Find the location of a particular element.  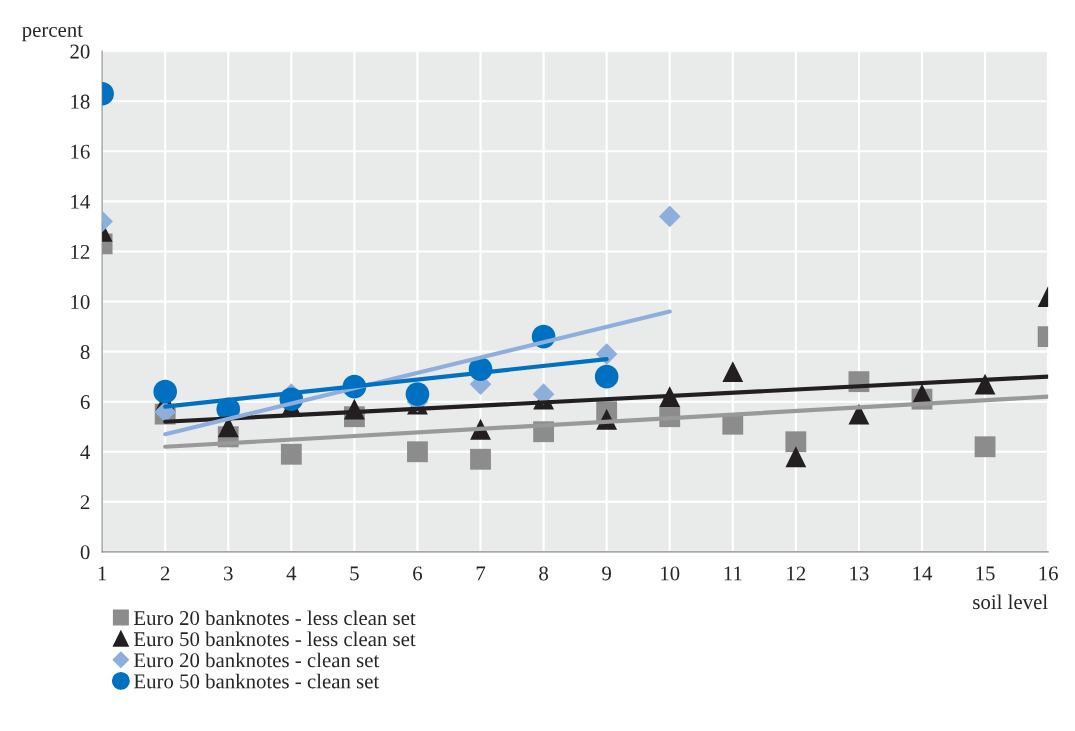

x-tick-label: 9 is located at coordinates (607, 573).